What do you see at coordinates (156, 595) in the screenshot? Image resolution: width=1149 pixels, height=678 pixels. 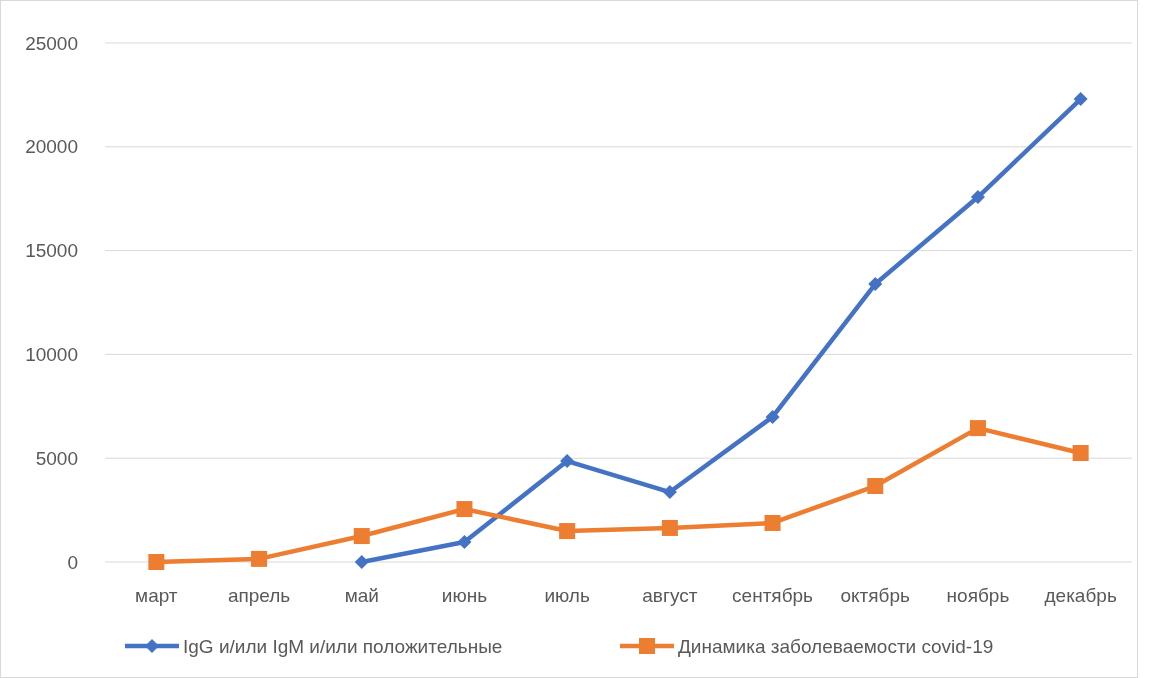 I see `x-tick-label: март` at bounding box center [156, 595].